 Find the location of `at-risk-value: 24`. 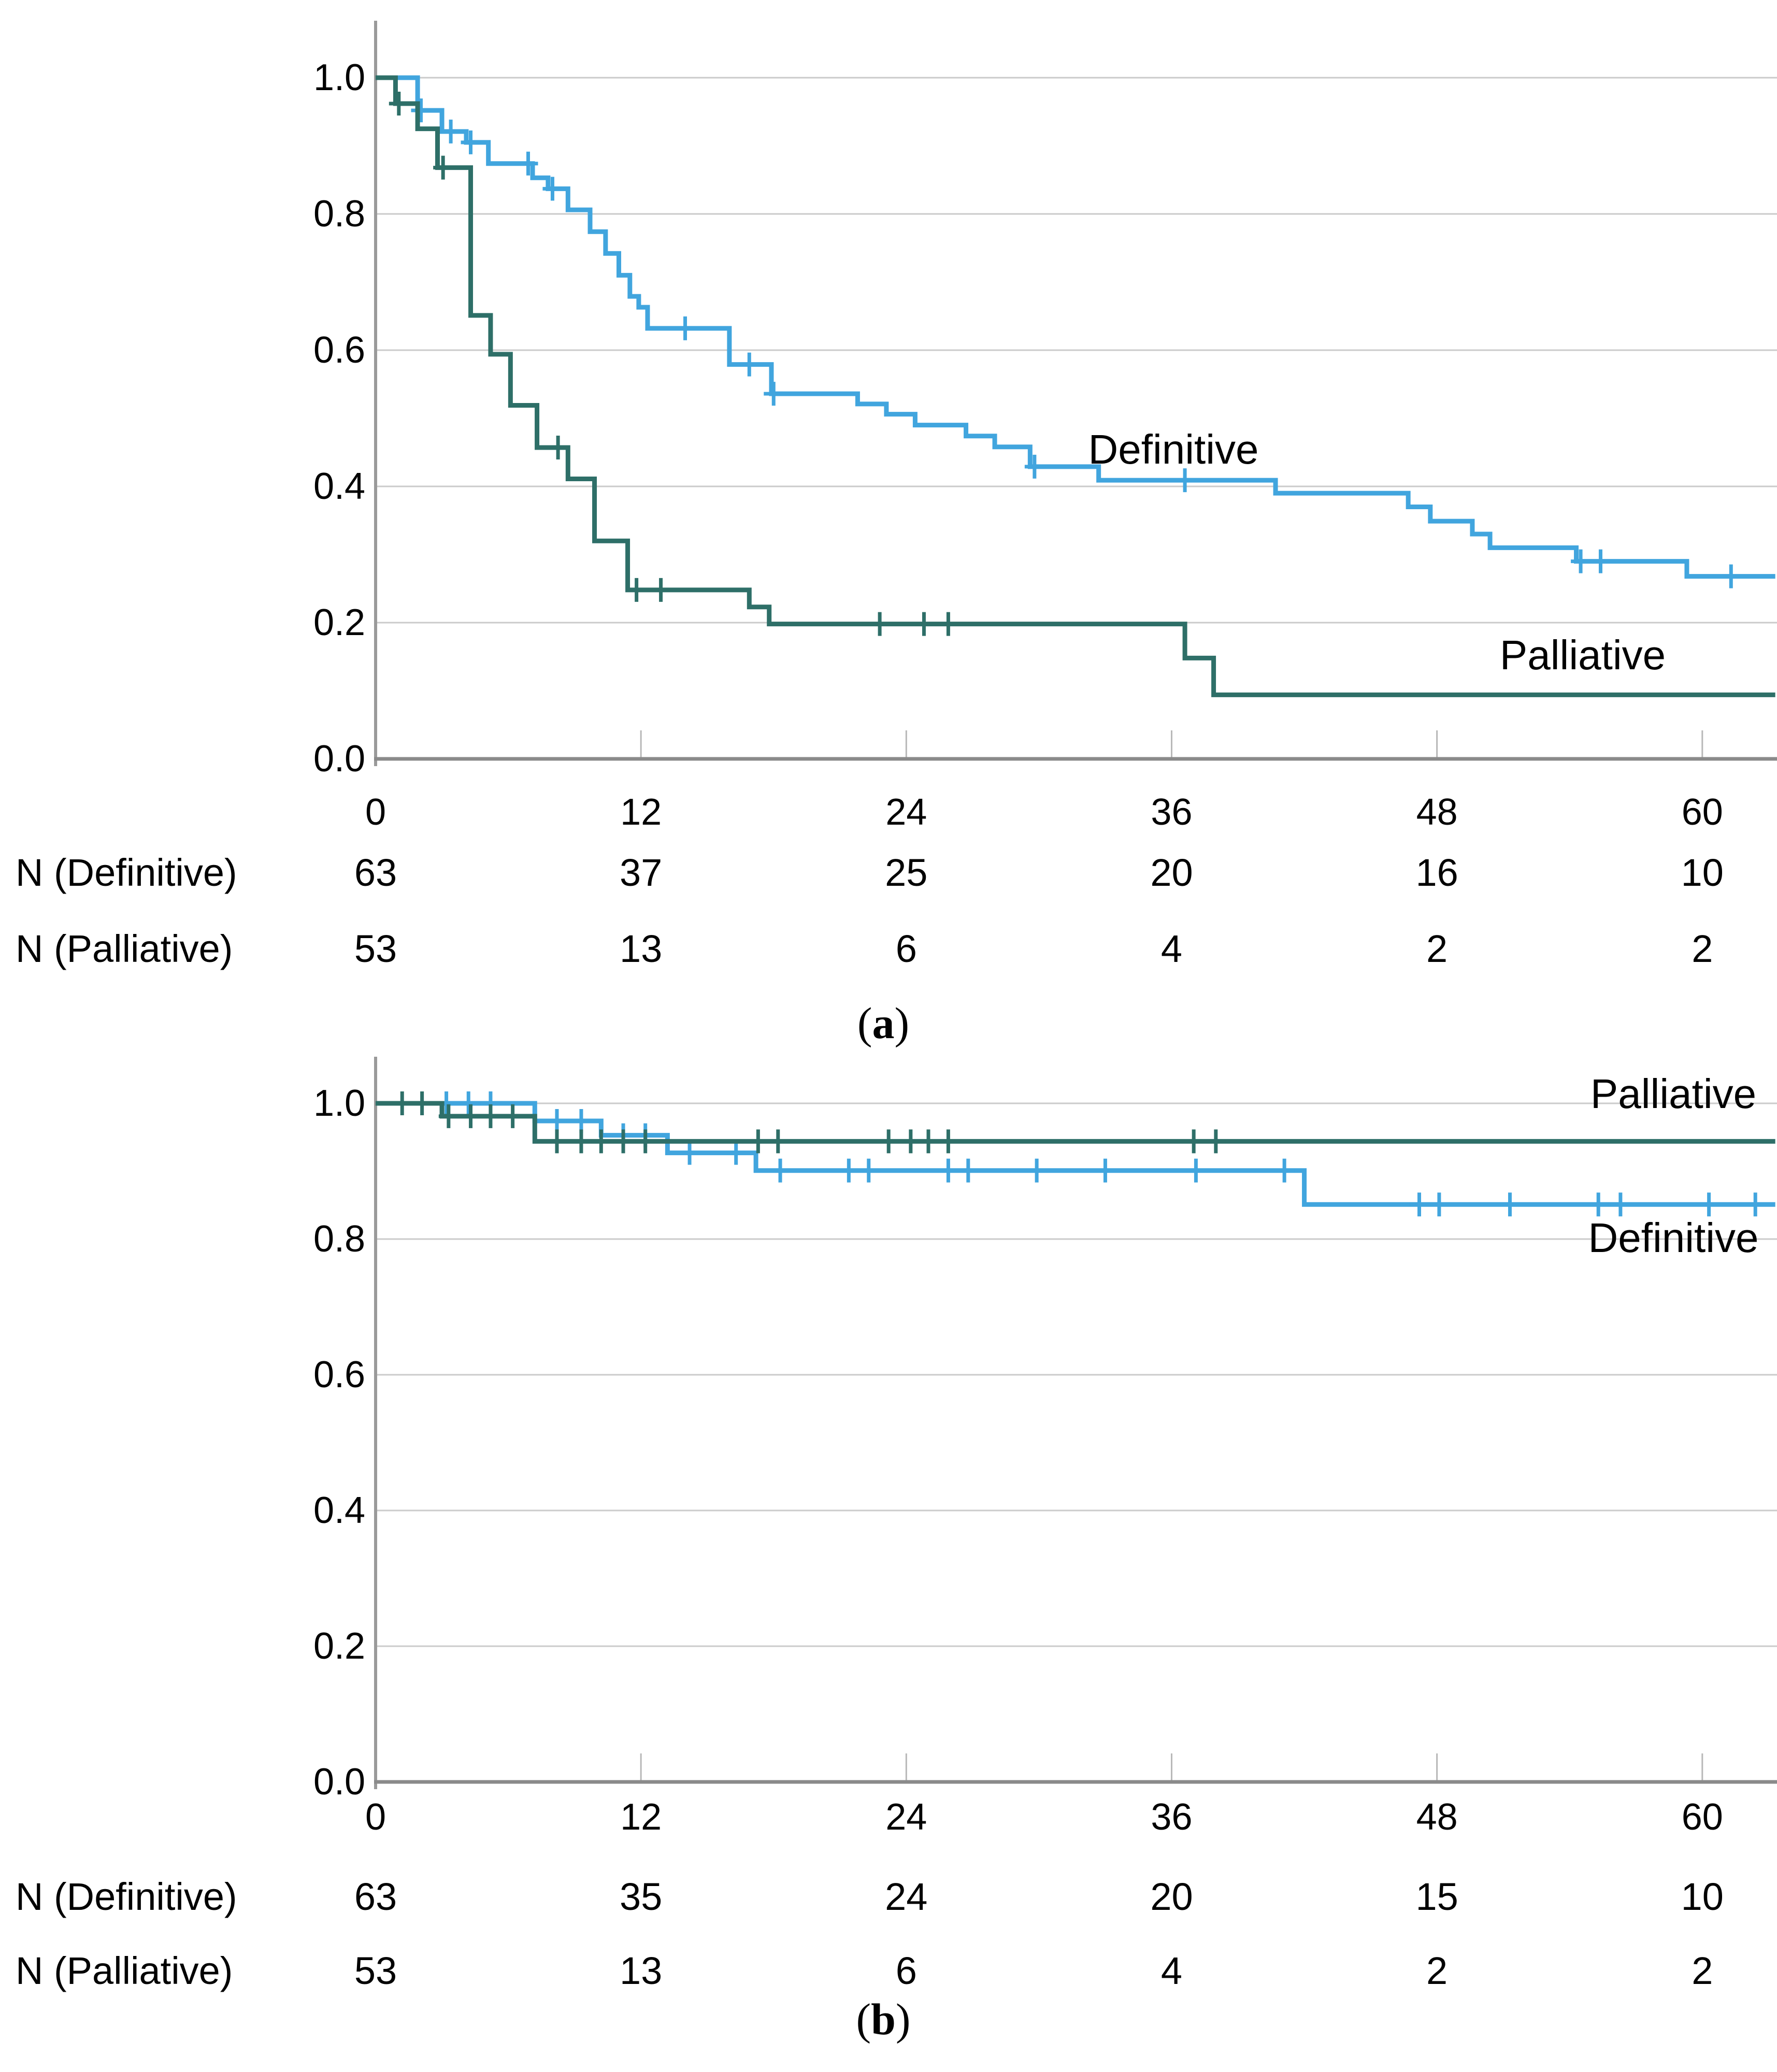

at-risk-value: 24 is located at coordinates (907, 1896).